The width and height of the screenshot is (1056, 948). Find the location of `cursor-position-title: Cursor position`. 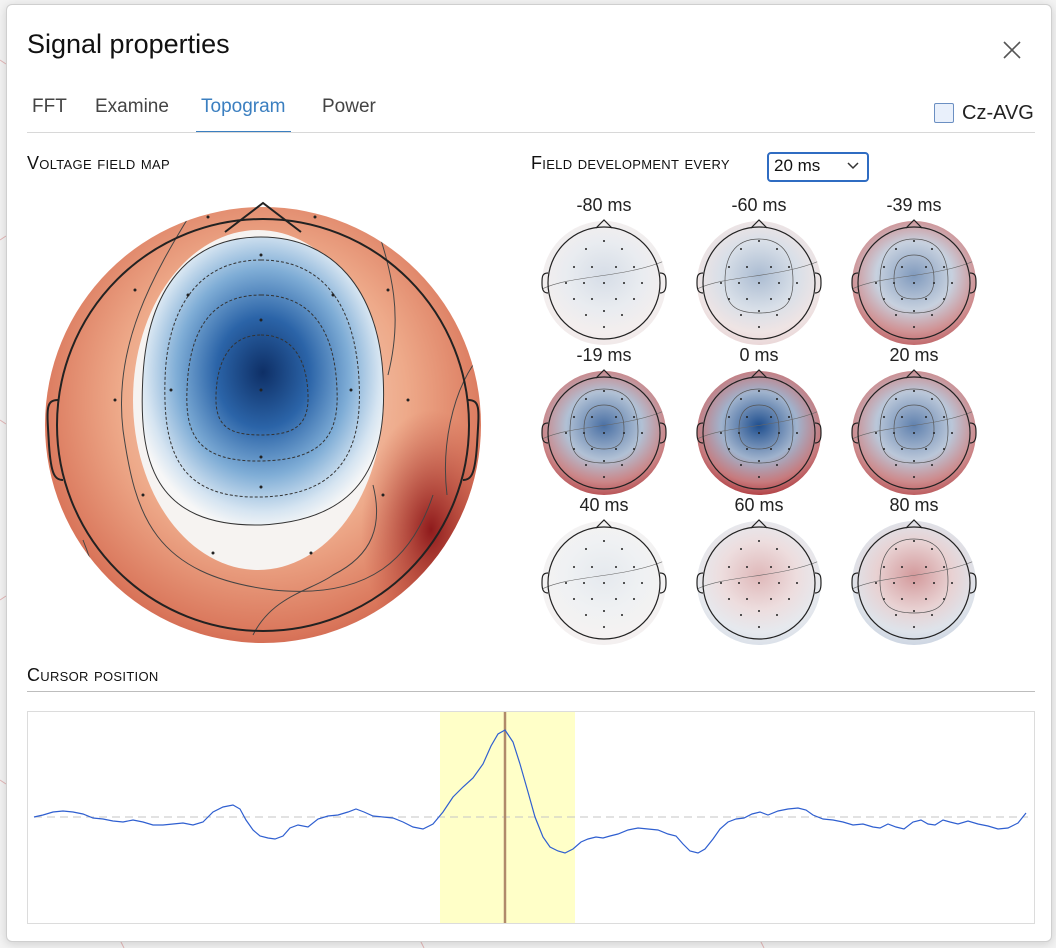

cursor-position-title: Cursor position is located at coordinates (93, 675).